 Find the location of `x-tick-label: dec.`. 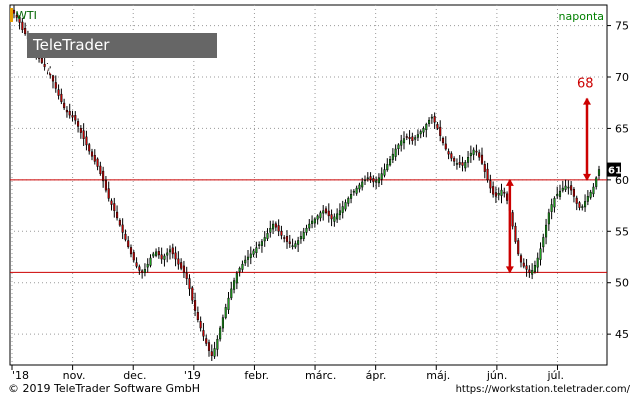

x-tick-label: dec. is located at coordinates (134, 375).